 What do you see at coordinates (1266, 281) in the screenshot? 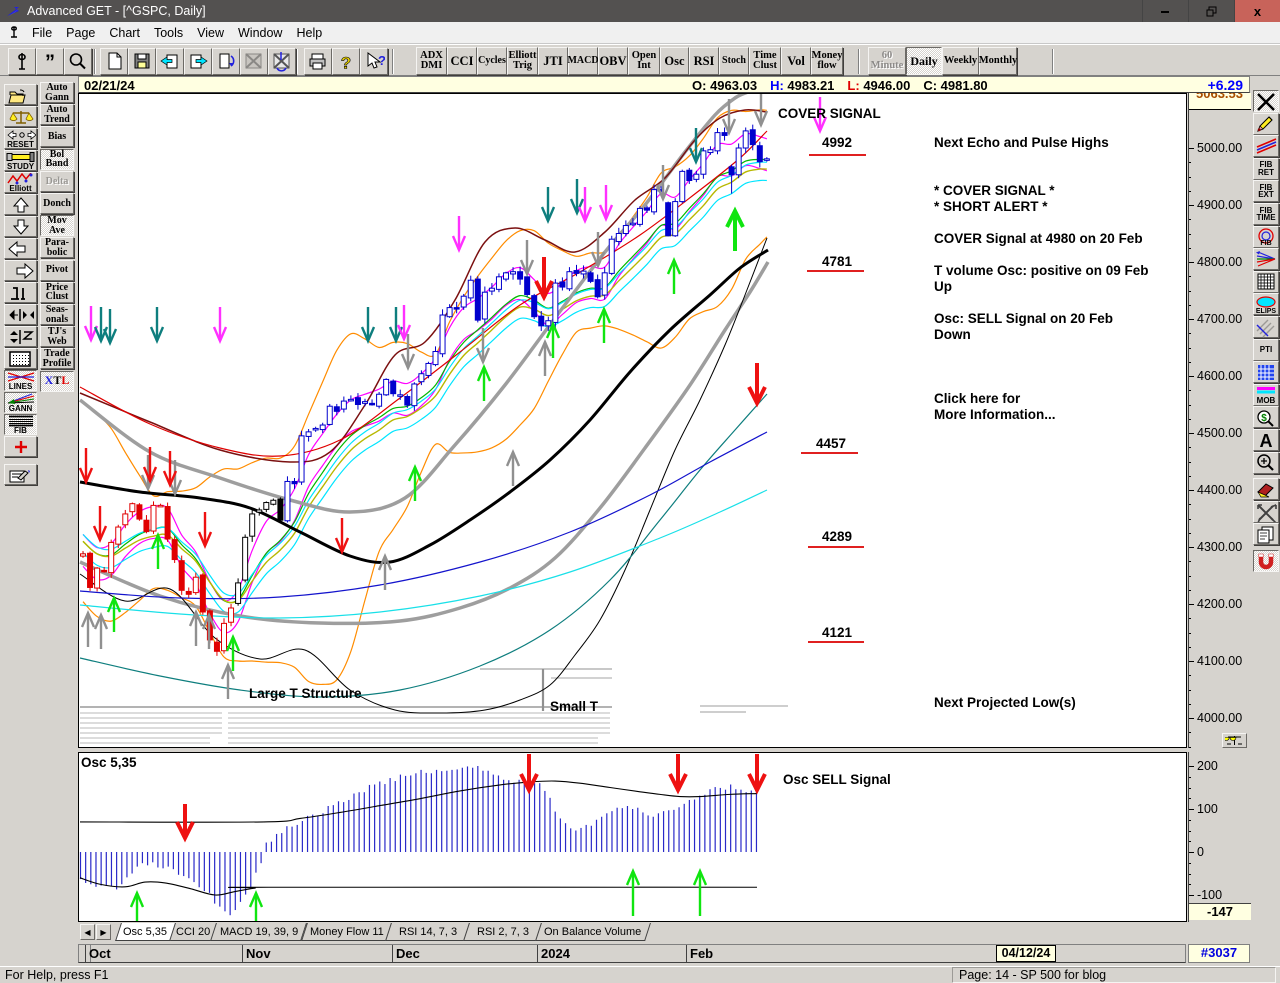
I see `draw-grid` at bounding box center [1266, 281].